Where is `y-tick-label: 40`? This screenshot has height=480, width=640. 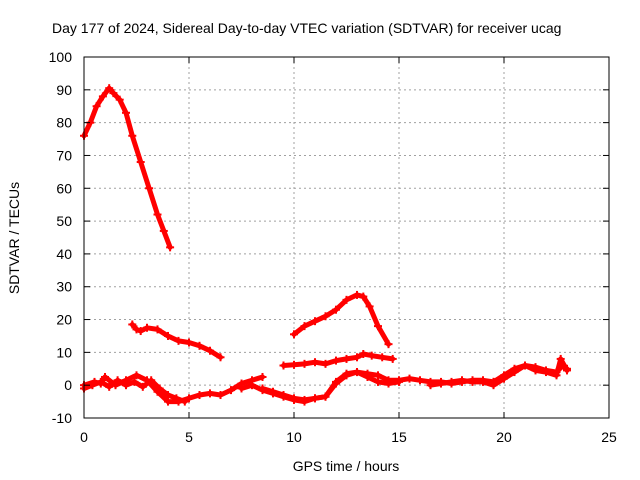
y-tick-label: 40 is located at coordinates (64, 254).